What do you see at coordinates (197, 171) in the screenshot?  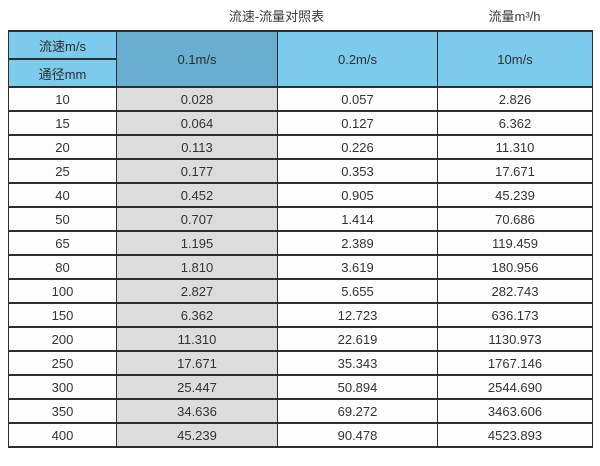 I see `flow-value-cell: 0.177` at bounding box center [197, 171].